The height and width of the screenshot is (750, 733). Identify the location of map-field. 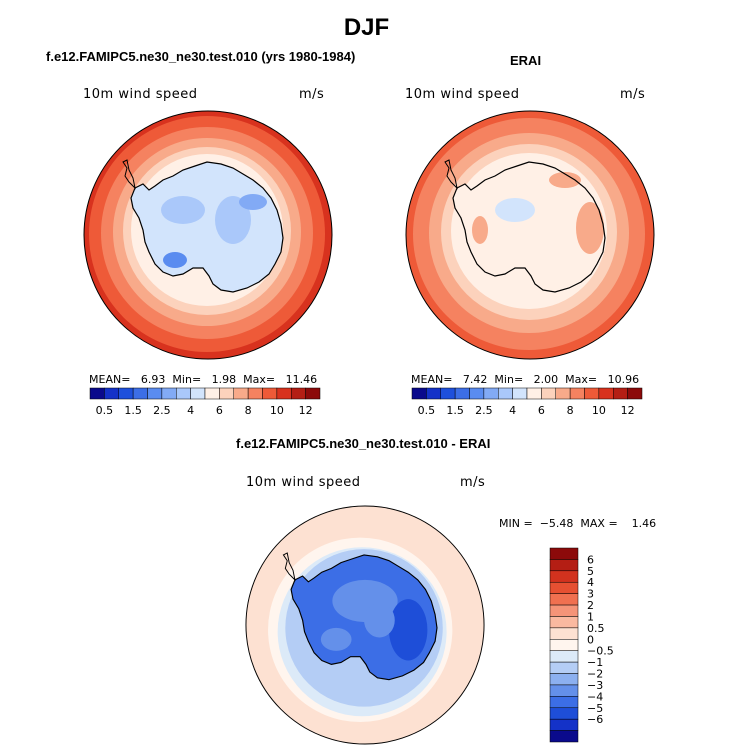
(530, 235).